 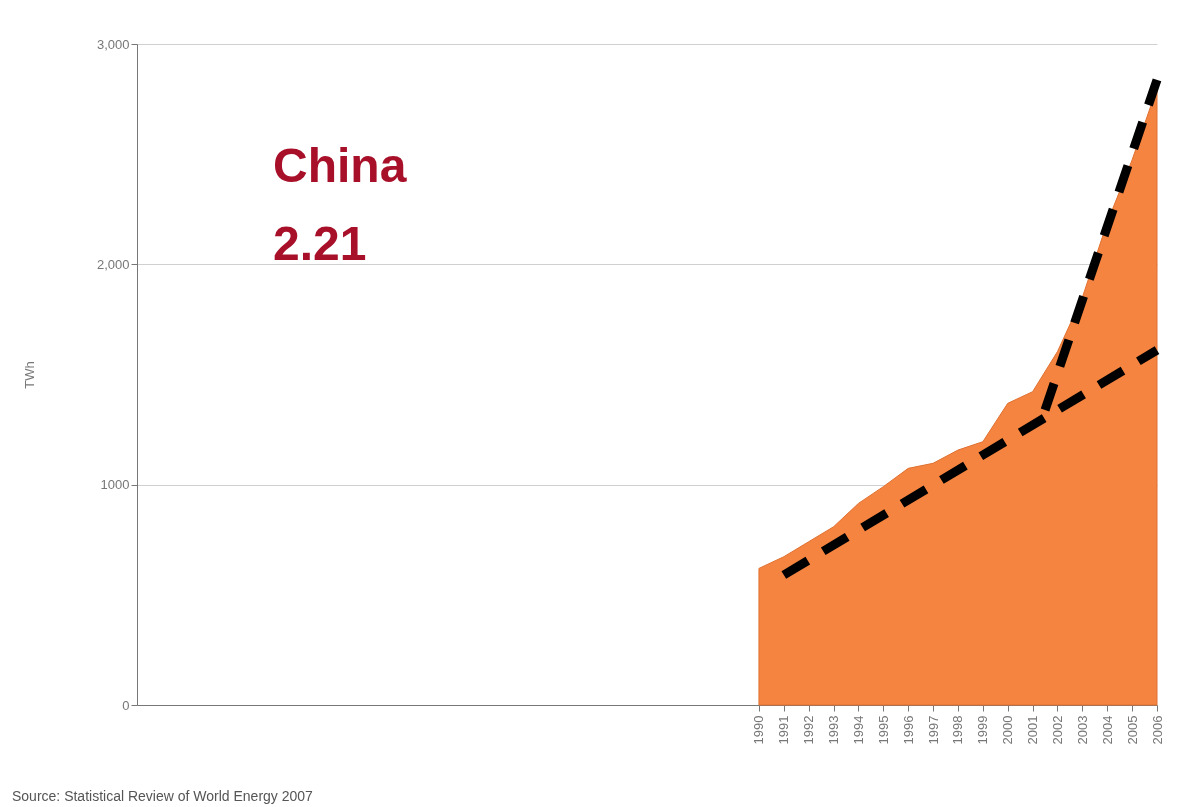 I want to click on y-tick-label: 0, so click(x=126, y=705).